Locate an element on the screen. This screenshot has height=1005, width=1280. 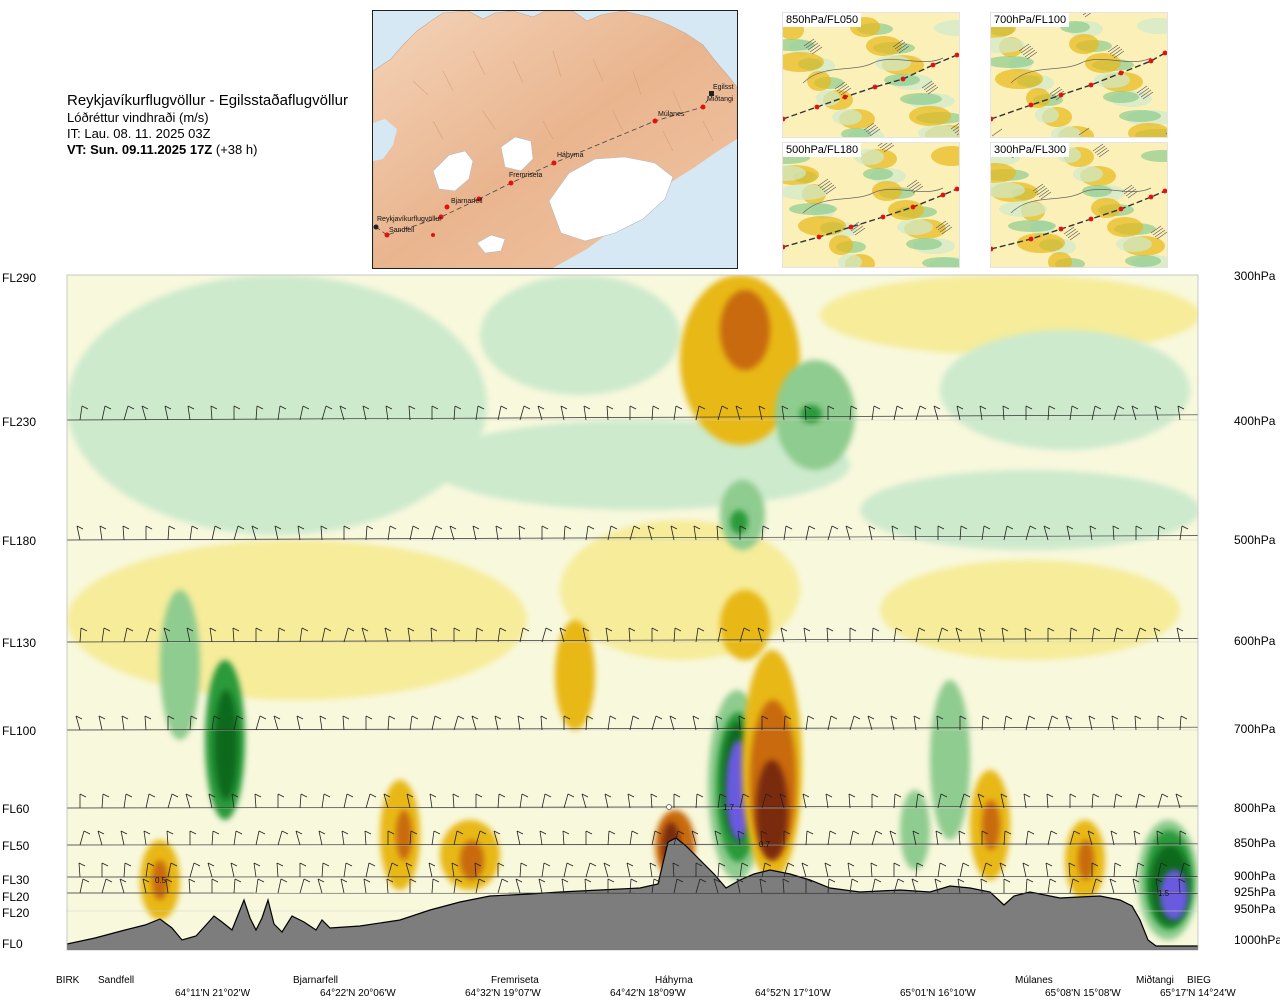
glacier-langjokull is located at coordinates (453, 171).